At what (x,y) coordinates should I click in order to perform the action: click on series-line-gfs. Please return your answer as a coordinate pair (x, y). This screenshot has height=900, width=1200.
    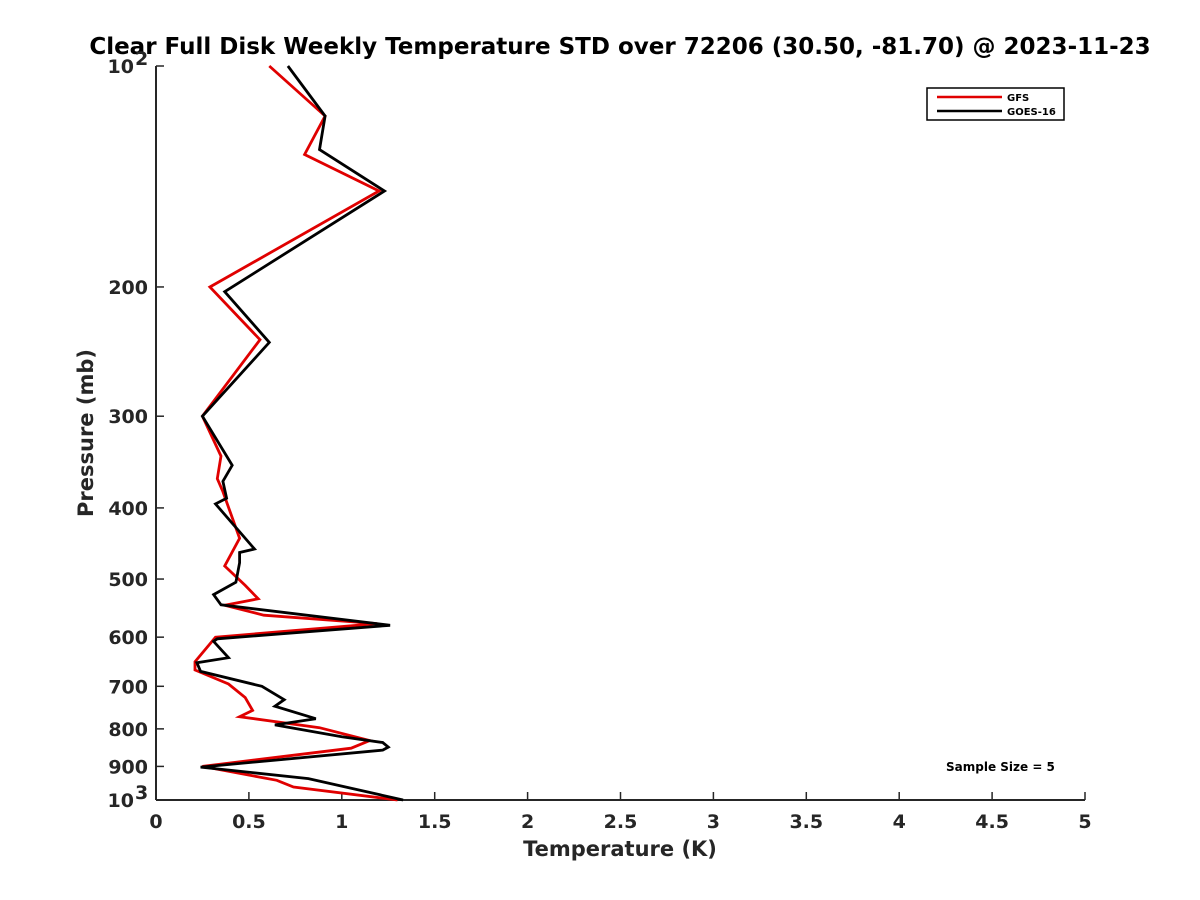
    Looking at the image, I should click on (295, 433).